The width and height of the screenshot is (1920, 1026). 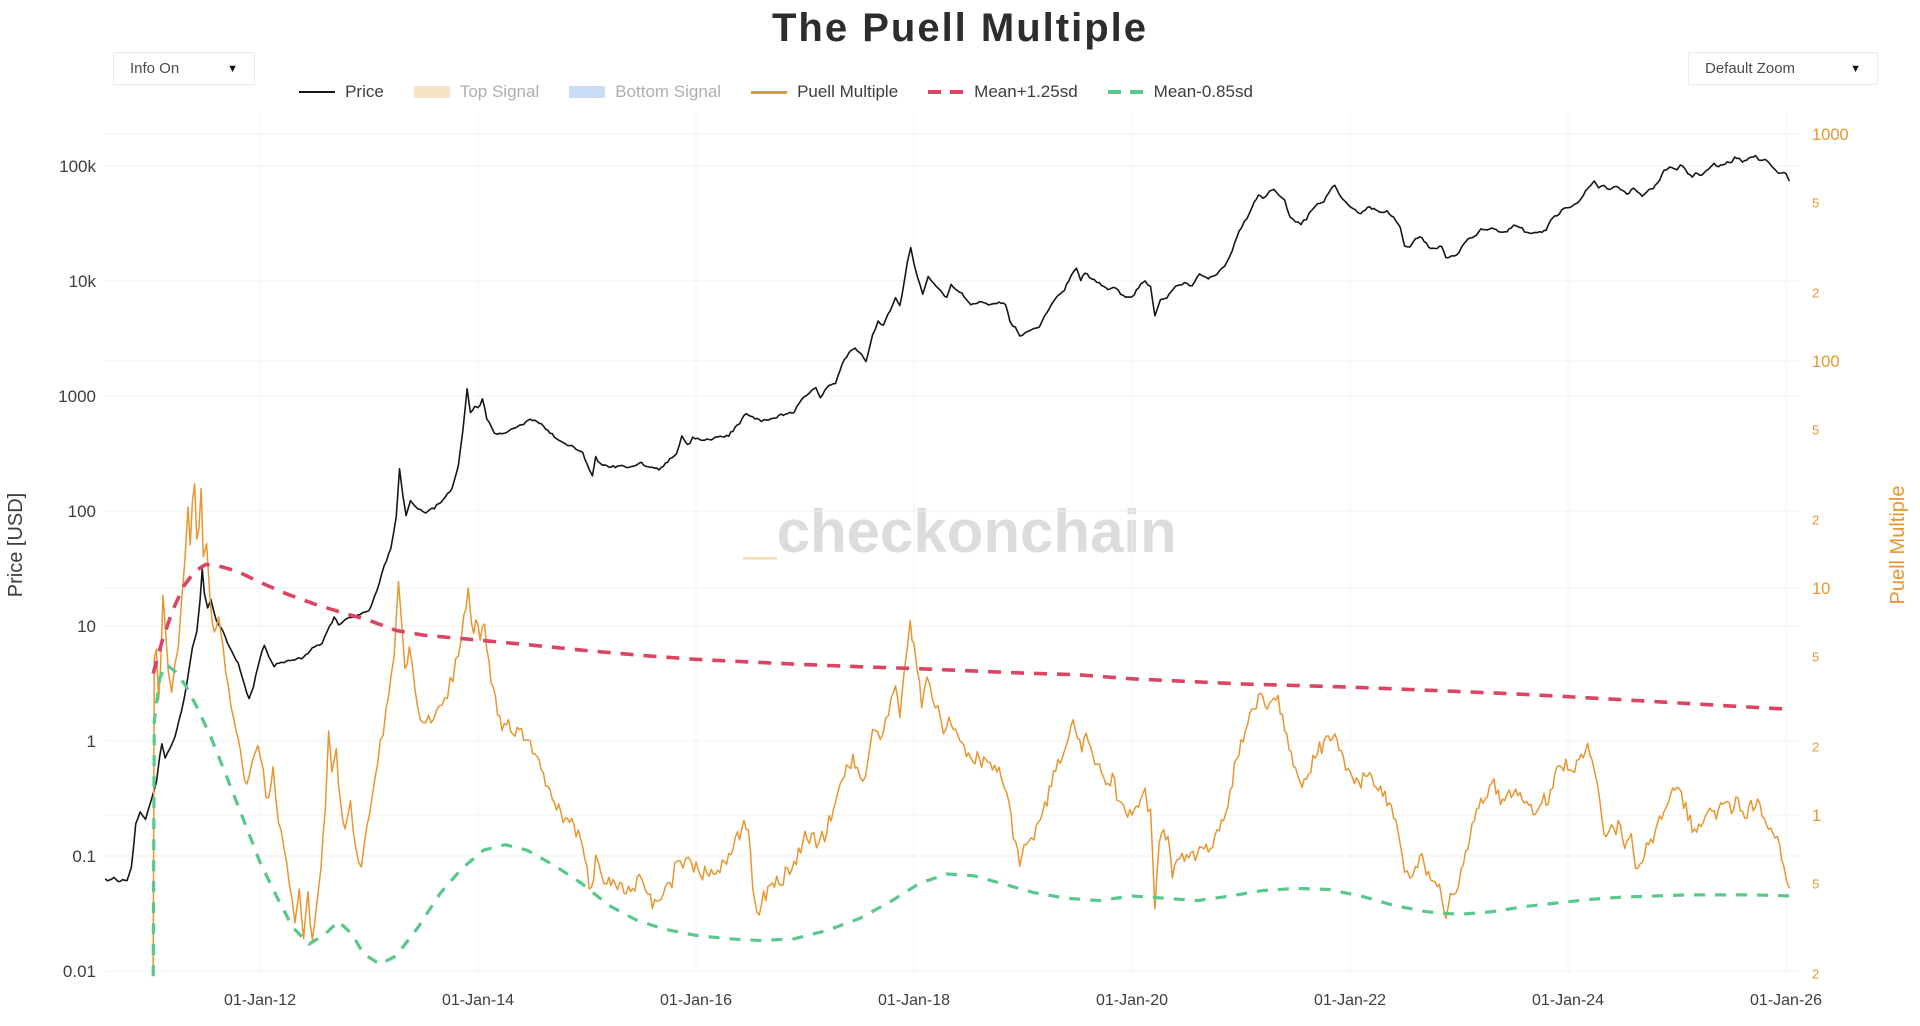 What do you see at coordinates (668, 91) in the screenshot?
I see `legend-label: Bottom Signal` at bounding box center [668, 91].